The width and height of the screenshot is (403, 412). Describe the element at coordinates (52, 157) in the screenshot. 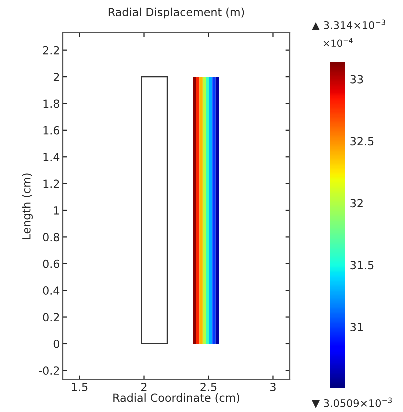

I see `y-tick-label: 1.4` at that location.